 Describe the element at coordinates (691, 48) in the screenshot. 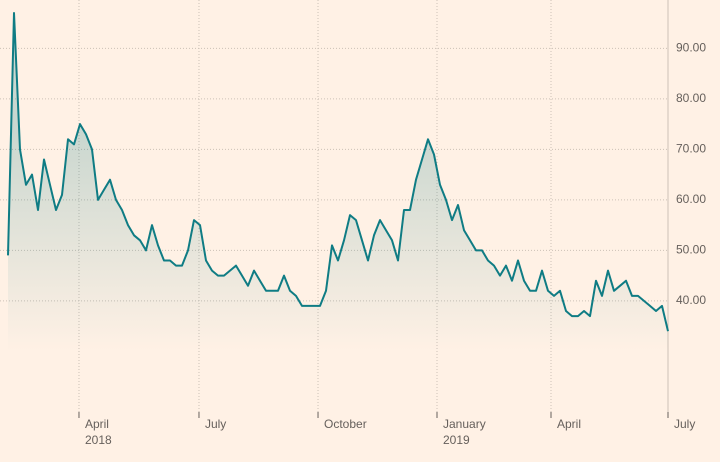

I see `y-tick-label: 90.00` at that location.